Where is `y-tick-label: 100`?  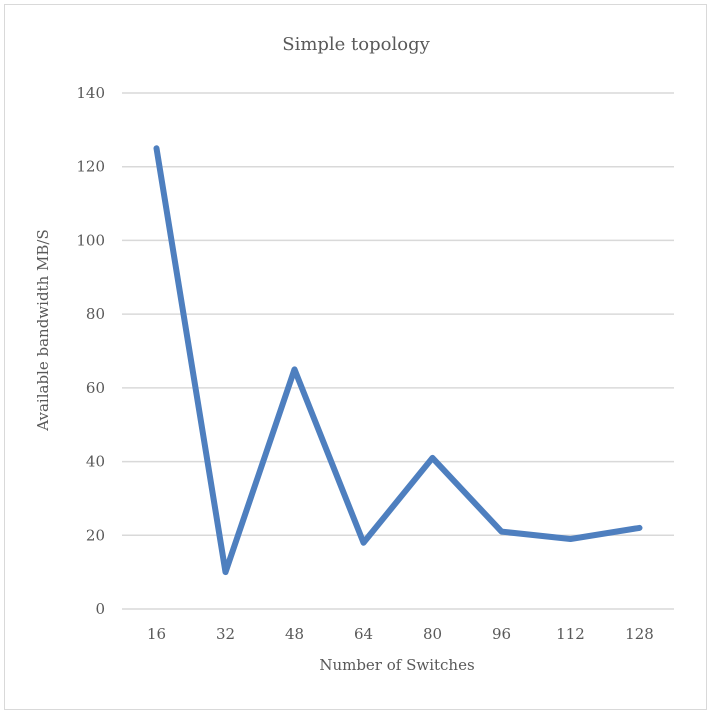
y-tick-label: 100 is located at coordinates (90, 240).